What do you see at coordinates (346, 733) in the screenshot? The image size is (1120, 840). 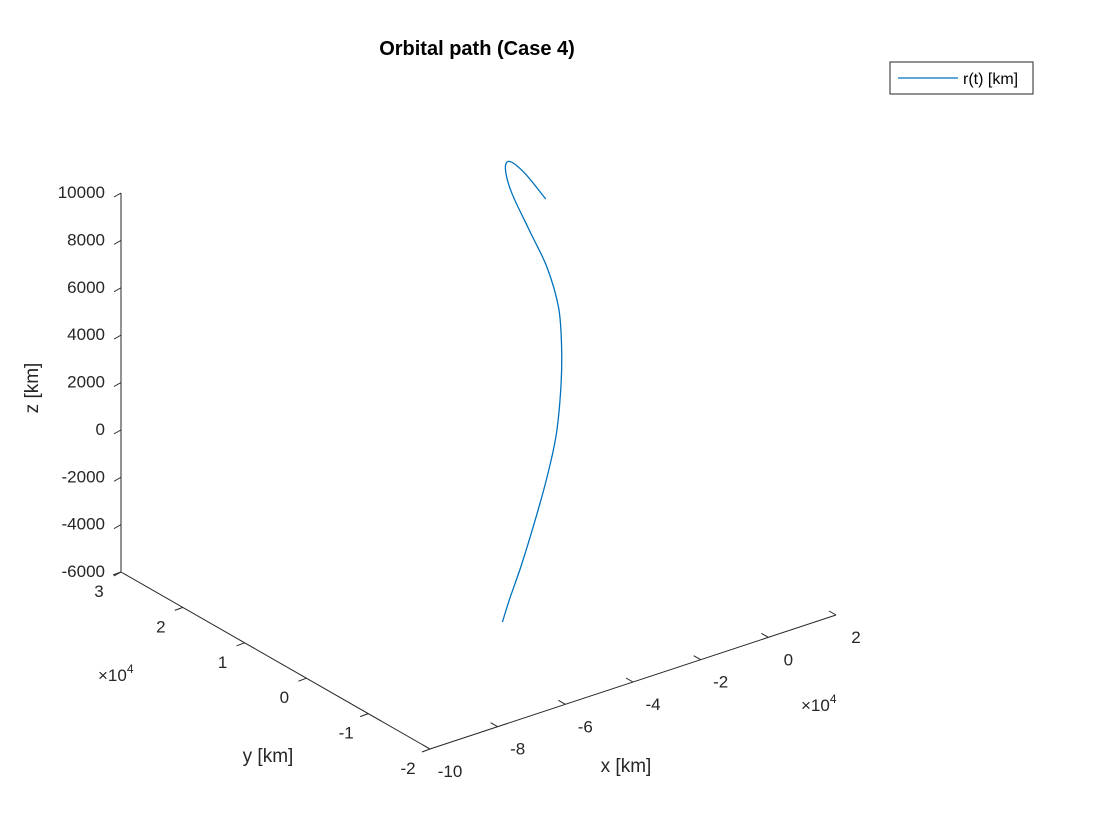 I see `y-tick-label: -1` at bounding box center [346, 733].